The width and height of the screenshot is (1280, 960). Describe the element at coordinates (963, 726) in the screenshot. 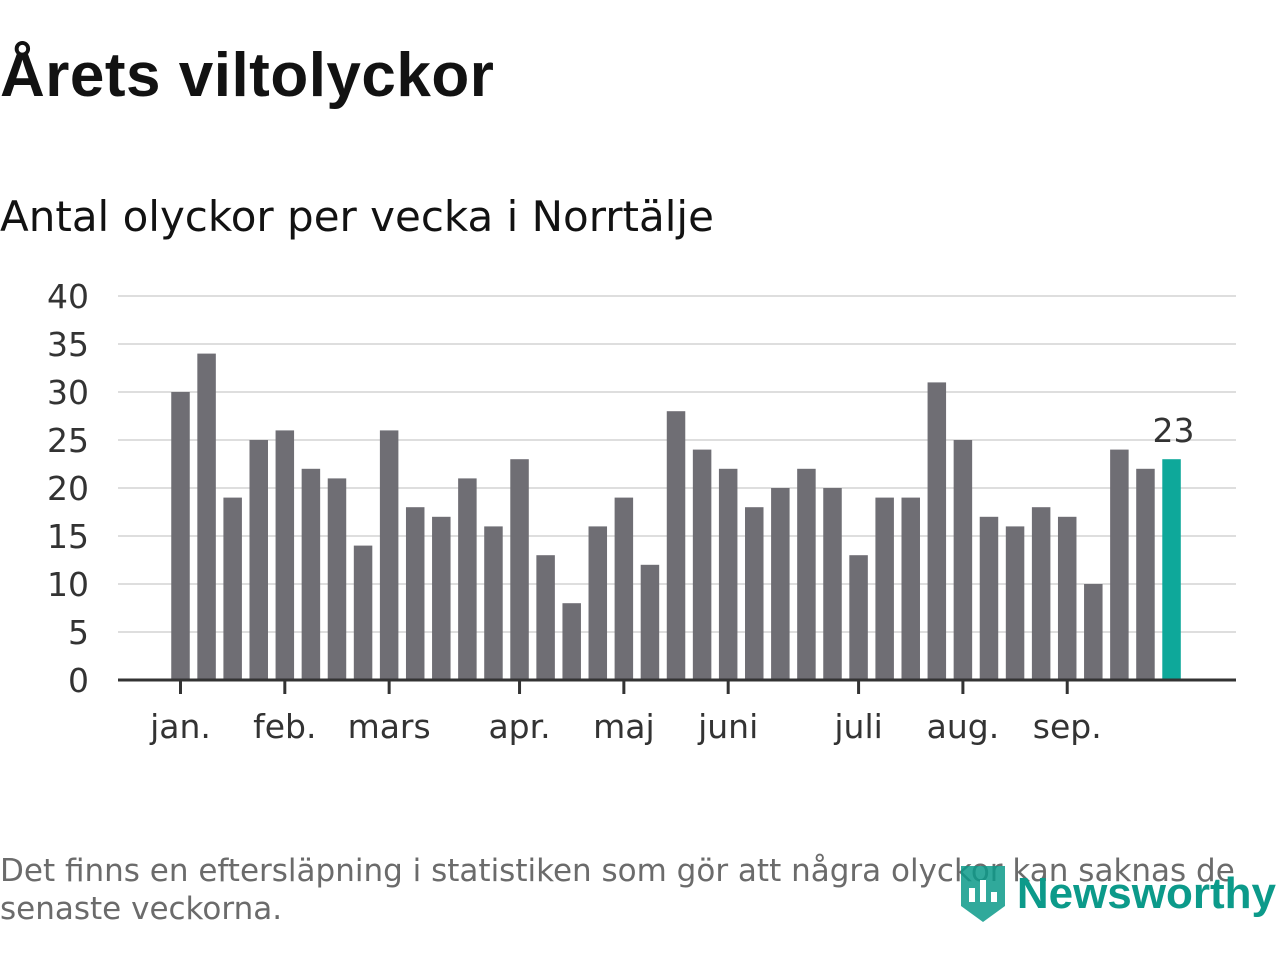

I see `x-tick-label: aug.` at that location.